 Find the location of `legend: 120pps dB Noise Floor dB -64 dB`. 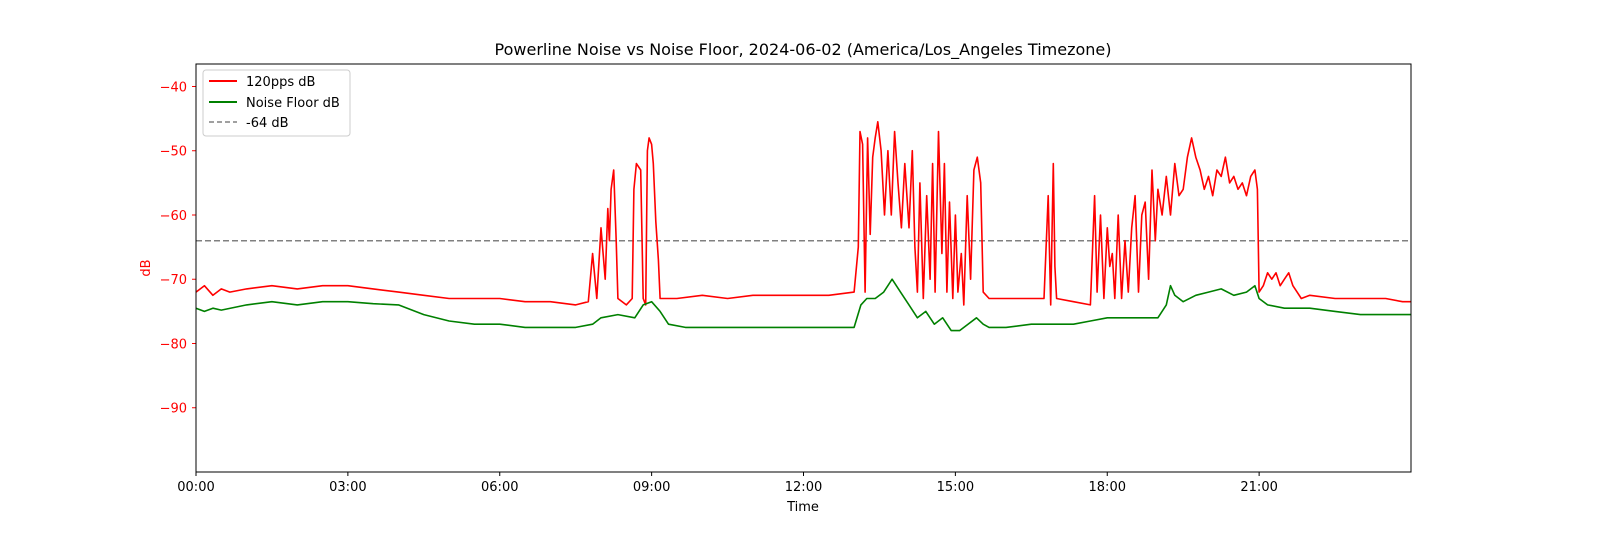

legend: 120pps dB Noise Floor dB -64 dB is located at coordinates (276, 103).